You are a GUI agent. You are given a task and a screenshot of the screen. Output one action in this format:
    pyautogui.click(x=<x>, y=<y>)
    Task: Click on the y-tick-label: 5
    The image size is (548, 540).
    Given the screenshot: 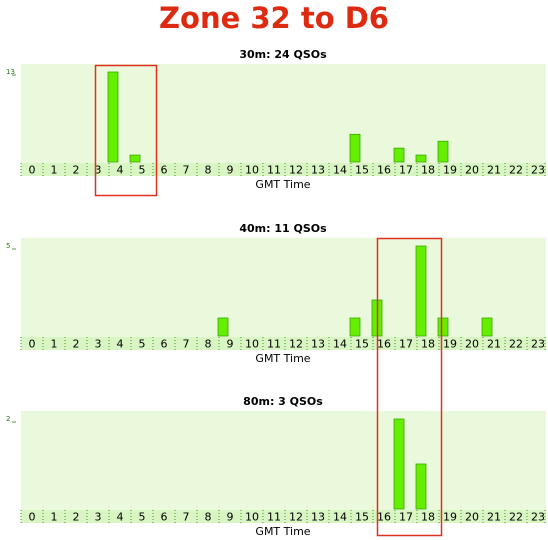 What is the action you would take?
    pyautogui.click(x=8, y=246)
    